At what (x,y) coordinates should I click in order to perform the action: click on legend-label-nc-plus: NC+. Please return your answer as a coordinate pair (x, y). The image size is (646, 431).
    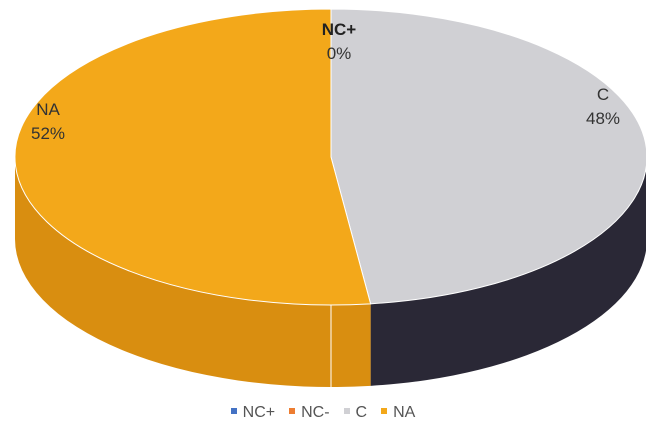
    Looking at the image, I should click on (259, 412).